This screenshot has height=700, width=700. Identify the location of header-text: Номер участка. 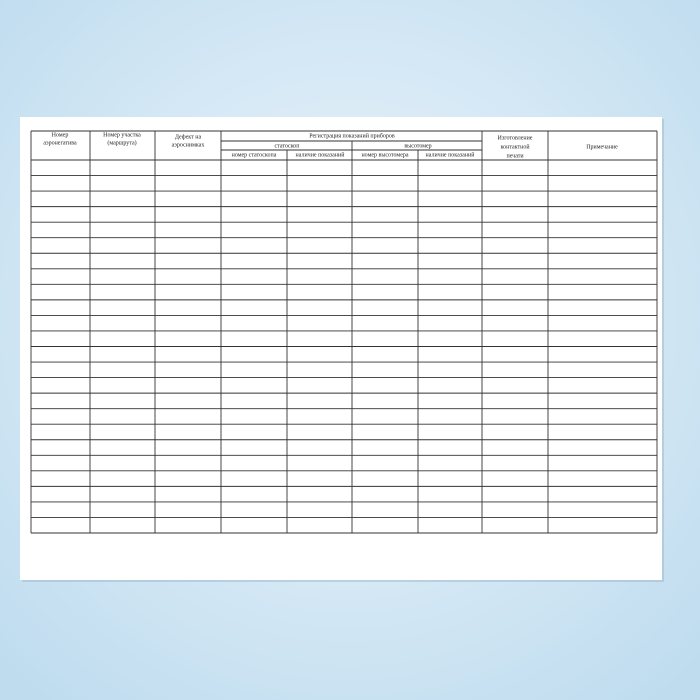
(122, 135).